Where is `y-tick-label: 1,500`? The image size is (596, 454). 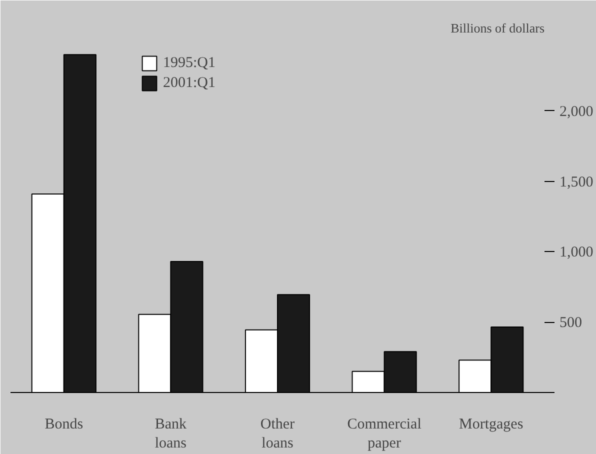 y-tick-label: 1,500 is located at coordinates (577, 182).